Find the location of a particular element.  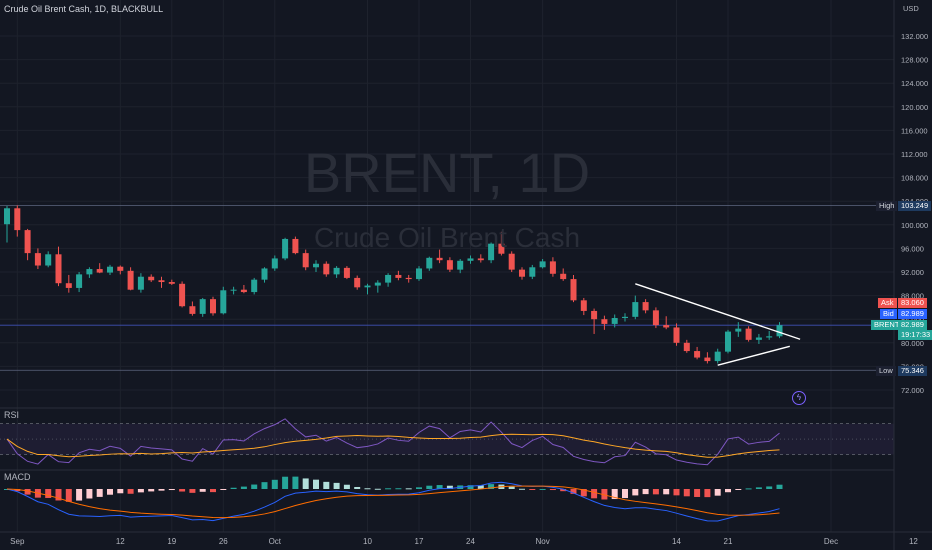

low-value: 75.346 is located at coordinates (912, 371).